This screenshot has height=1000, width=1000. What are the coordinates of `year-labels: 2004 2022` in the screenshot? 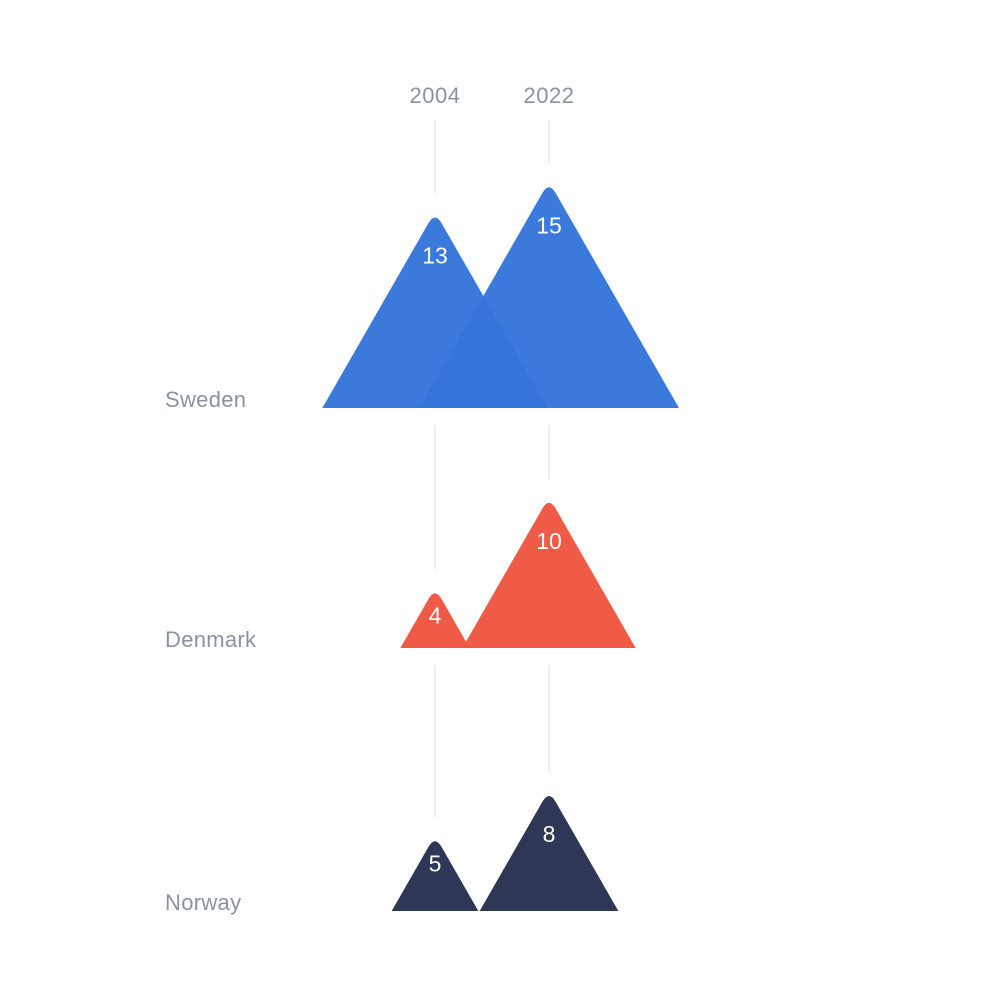 It's located at (492, 95).